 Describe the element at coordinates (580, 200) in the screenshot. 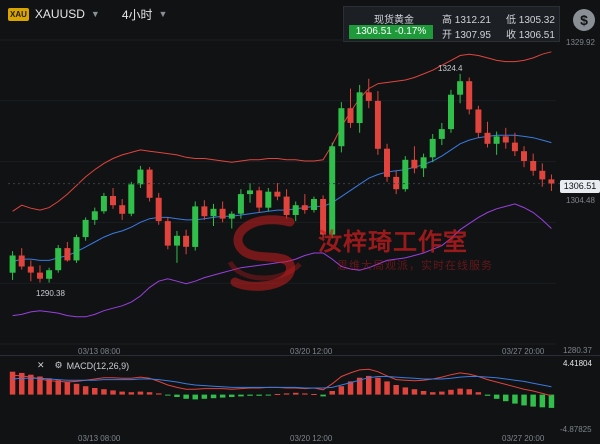

I see `price-axis-label: 1304.48` at that location.